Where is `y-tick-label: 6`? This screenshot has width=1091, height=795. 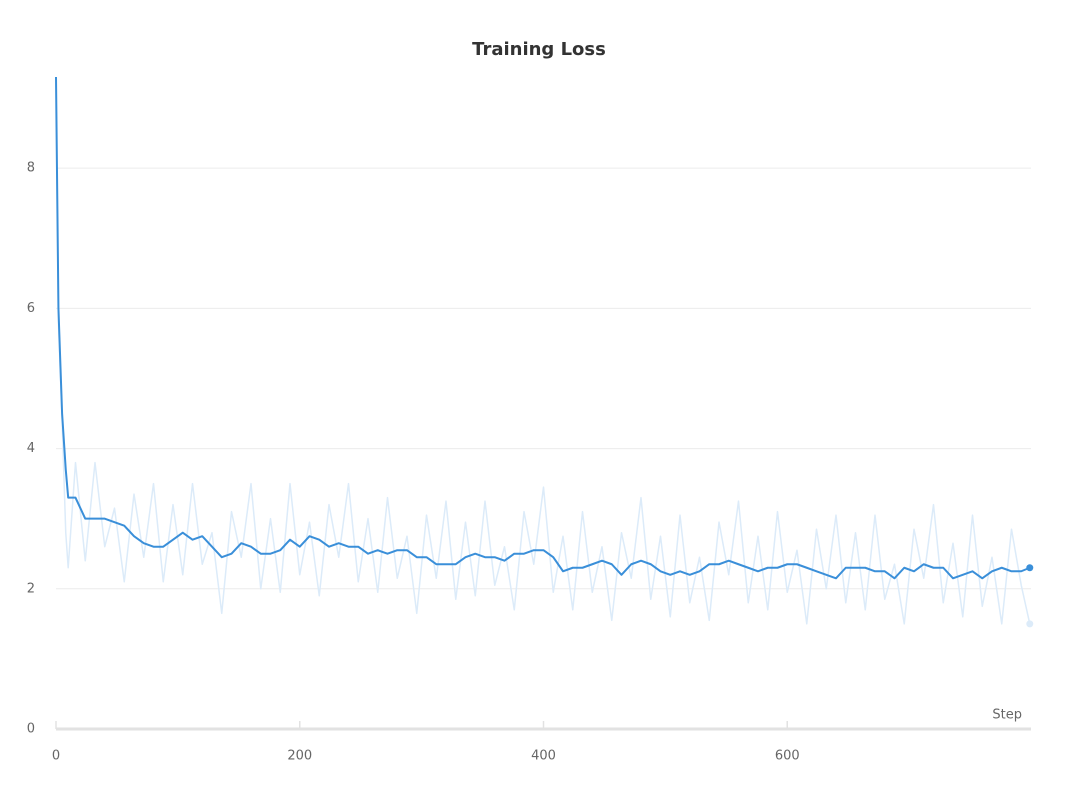 y-tick-label: 6 is located at coordinates (31, 308).